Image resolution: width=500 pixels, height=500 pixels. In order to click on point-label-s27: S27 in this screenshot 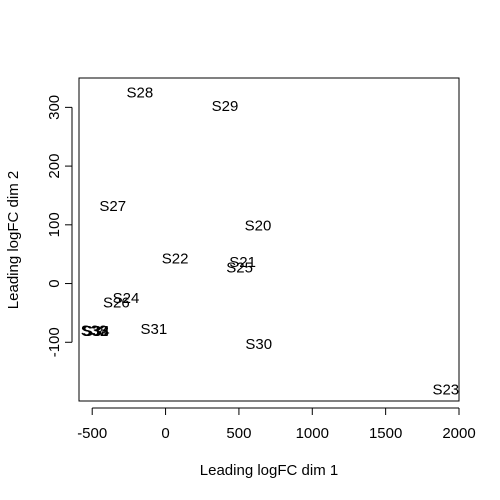, I will do `click(112, 206)`.